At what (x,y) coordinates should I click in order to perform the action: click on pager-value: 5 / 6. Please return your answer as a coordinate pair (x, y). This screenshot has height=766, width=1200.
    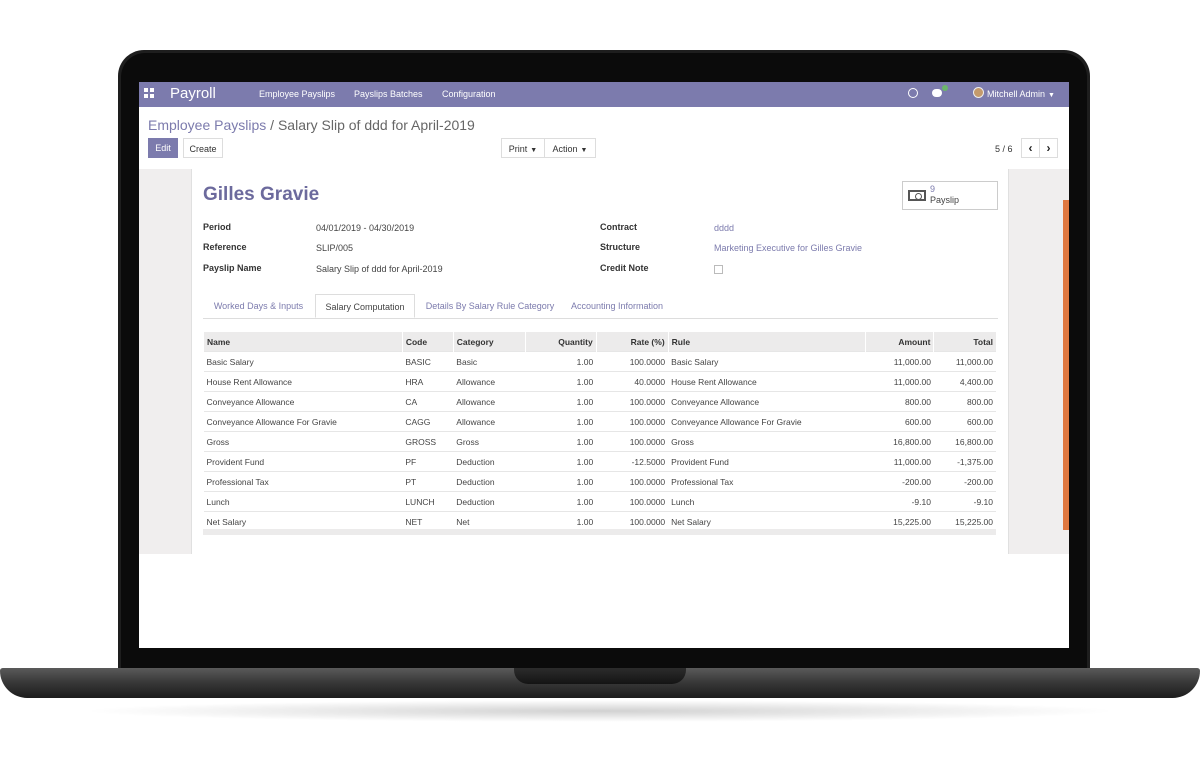
    Looking at the image, I should click on (1004, 149).